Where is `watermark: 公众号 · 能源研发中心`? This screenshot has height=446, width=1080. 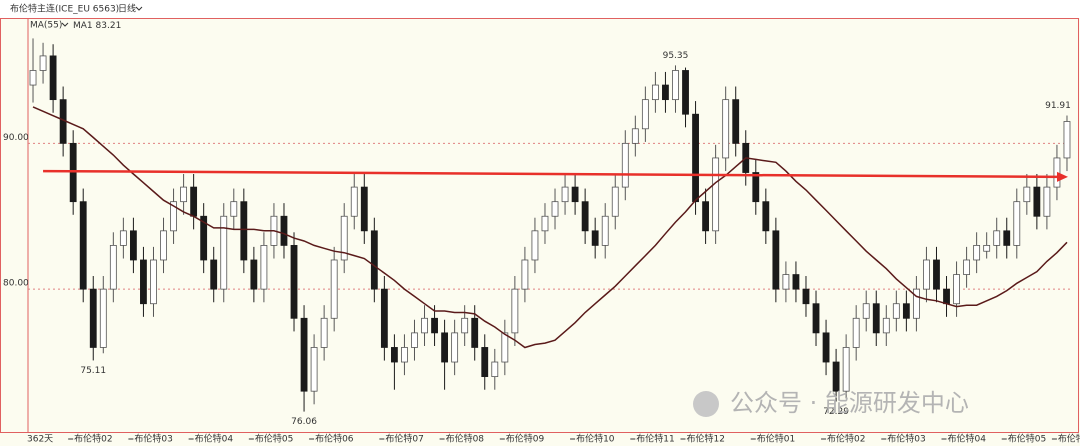
watermark: 公众号 · 能源研发中心 is located at coordinates (831, 403).